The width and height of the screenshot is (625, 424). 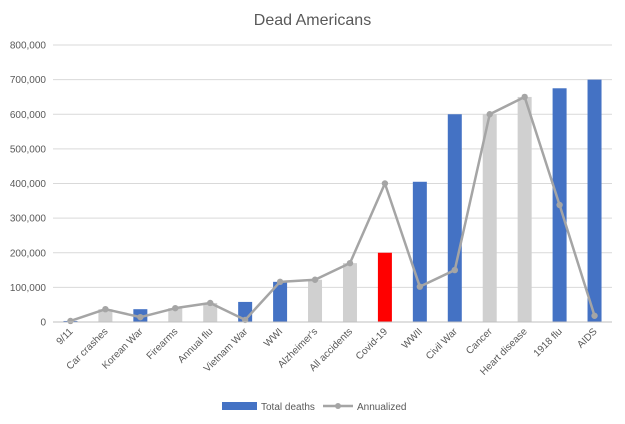 I want to click on y-tick-label: 100,000, so click(x=28, y=288).